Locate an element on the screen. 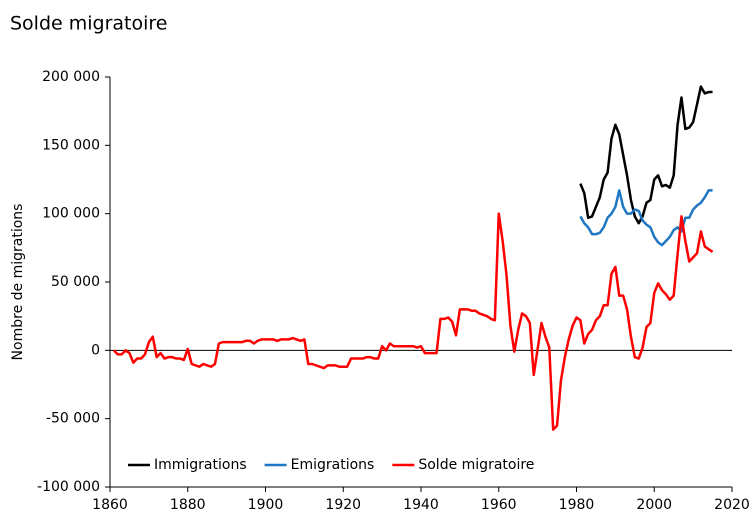 The width and height of the screenshot is (750, 517). y-axis-label: Nombre de migrations is located at coordinates (18, 282).